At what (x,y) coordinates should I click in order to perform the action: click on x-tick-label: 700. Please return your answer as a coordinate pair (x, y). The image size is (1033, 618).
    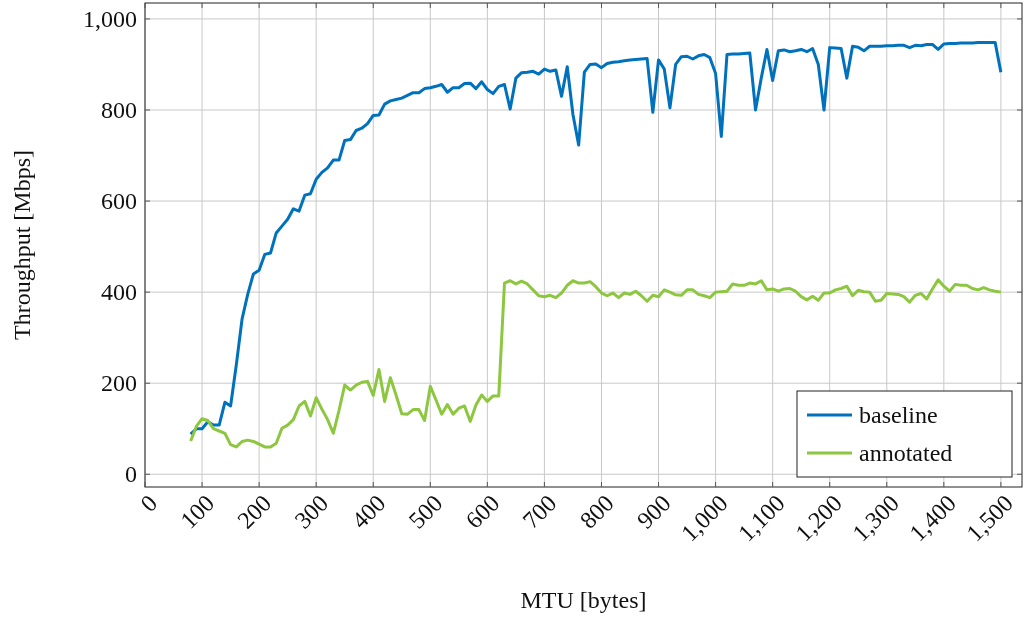
    Looking at the image, I should click on (539, 511).